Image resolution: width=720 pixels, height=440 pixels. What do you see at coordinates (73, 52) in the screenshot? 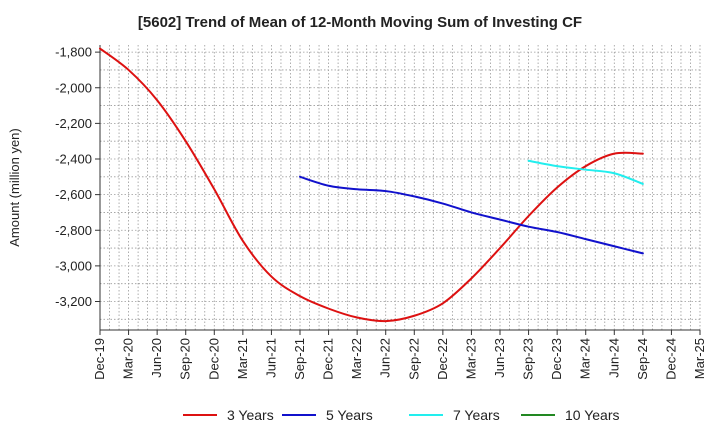
I see `y-tick-label: -1,800` at bounding box center [73, 52].